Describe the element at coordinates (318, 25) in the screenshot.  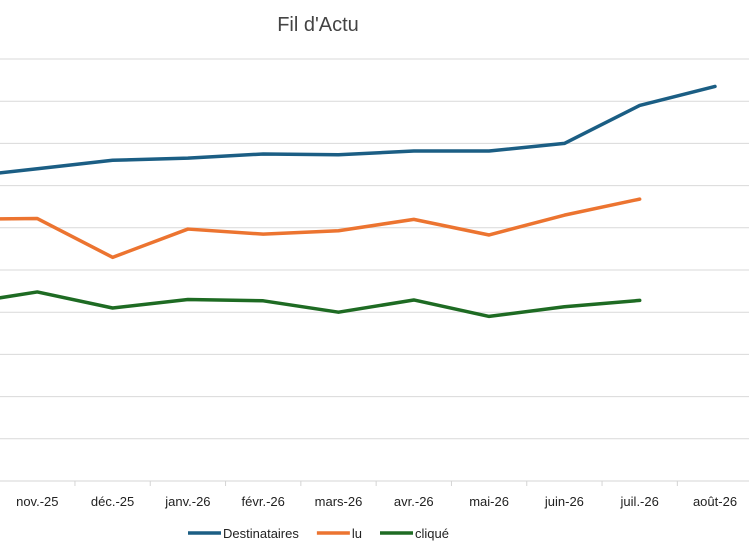
I see `chart-title: Fil d'Actu` at that location.